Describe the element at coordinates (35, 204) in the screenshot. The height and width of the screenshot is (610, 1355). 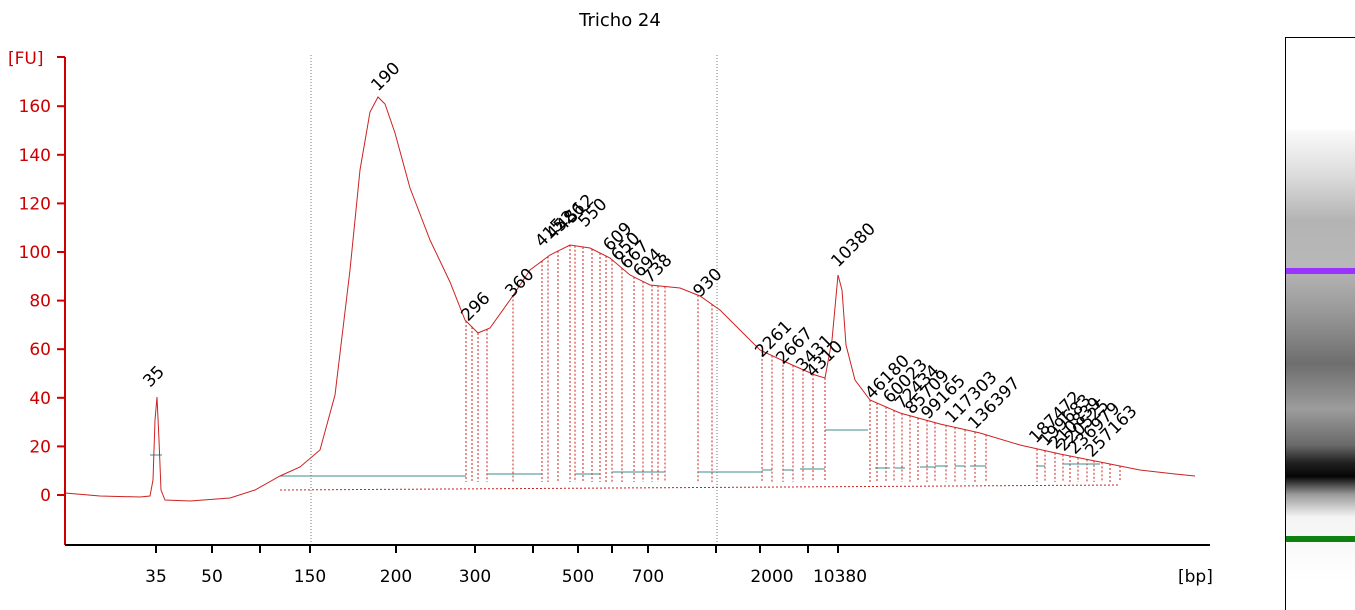
I see `y-tick-label: 120` at that location.